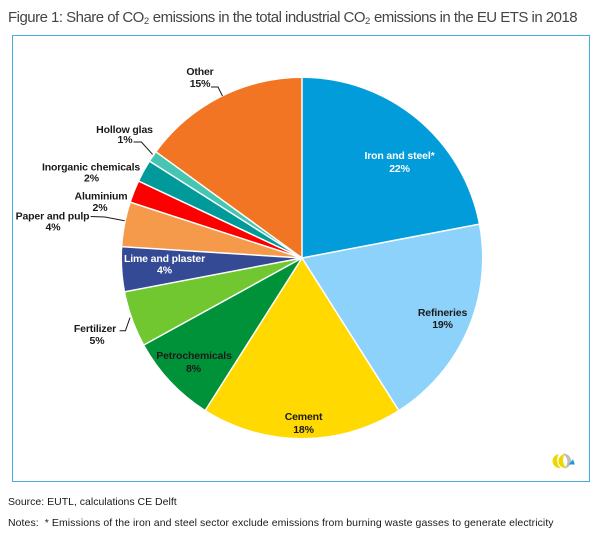 The height and width of the screenshot is (535, 600). Describe the element at coordinates (399, 169) in the screenshot. I see `svg-text: 22%` at that location.